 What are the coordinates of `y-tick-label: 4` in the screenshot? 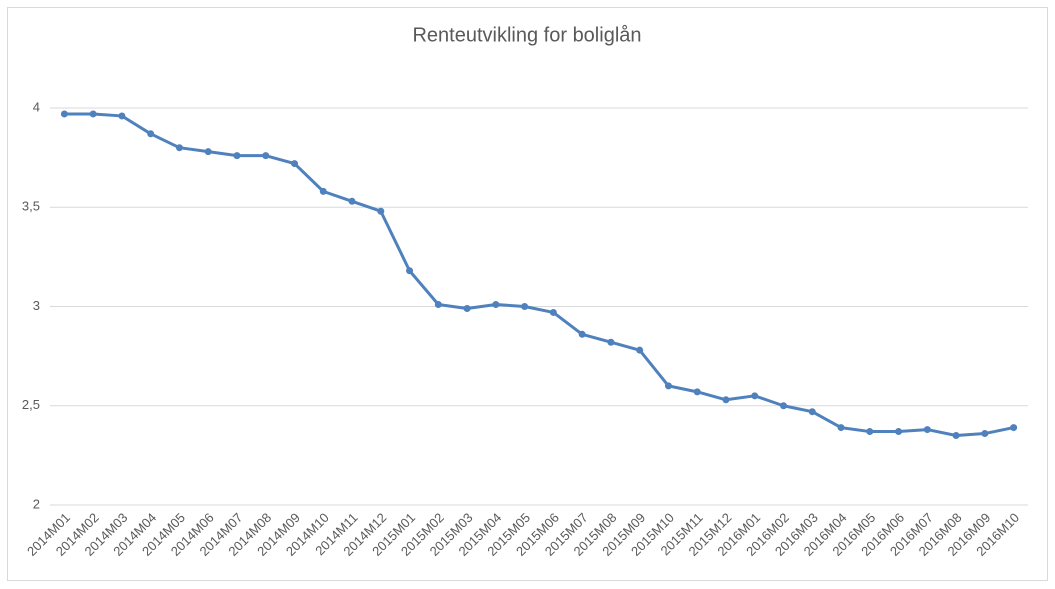 It's located at (36, 106).